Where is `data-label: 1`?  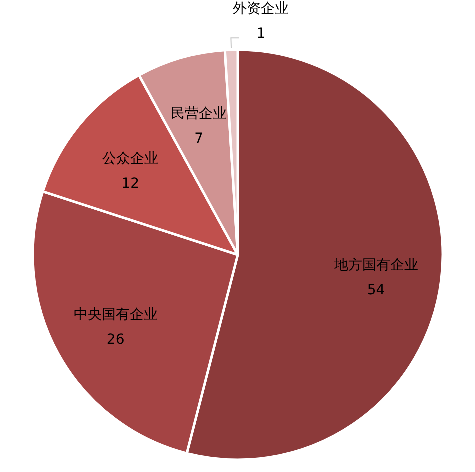 data-label: 1 is located at coordinates (261, 34).